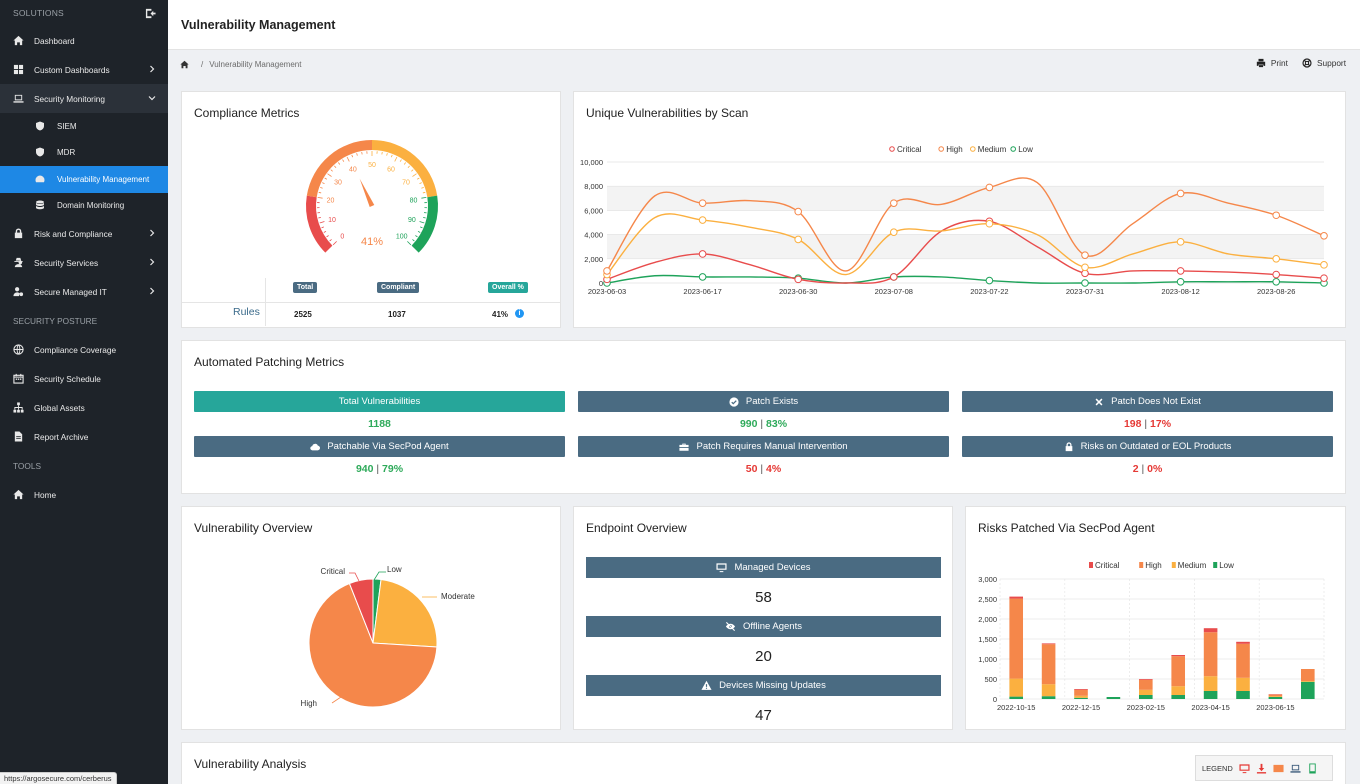  Describe the element at coordinates (763, 685) in the screenshot. I see `missing-updates-bar: Devices Missing Updates` at that location.